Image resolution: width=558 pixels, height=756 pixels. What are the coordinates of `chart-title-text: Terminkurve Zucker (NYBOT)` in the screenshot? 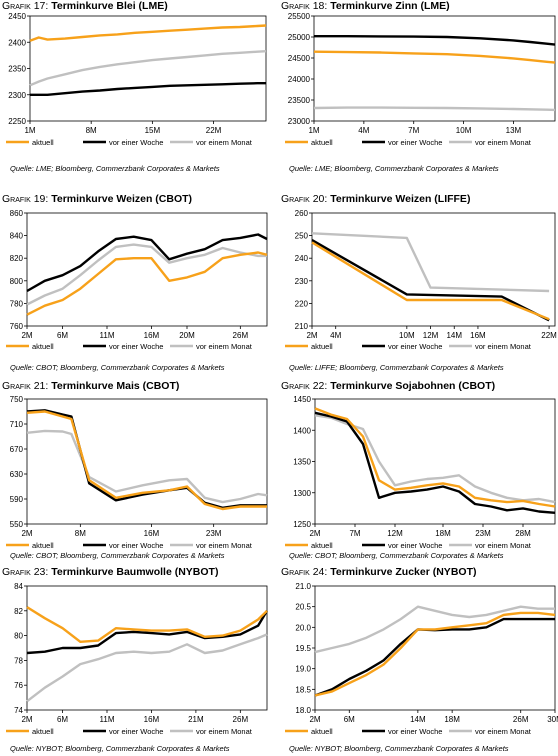 It's located at (403, 572).